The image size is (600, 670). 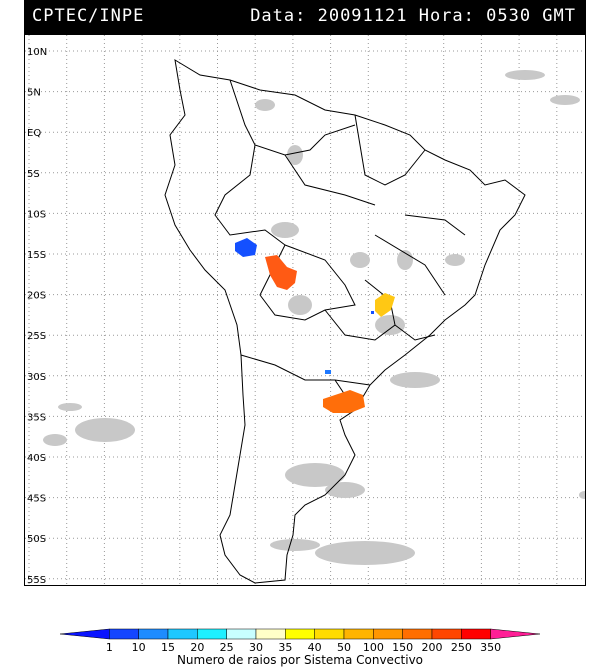 I want to click on map-header: CPTEC/INPE Data: 20091121 Hora: 0530 GMT, so click(x=305, y=17).